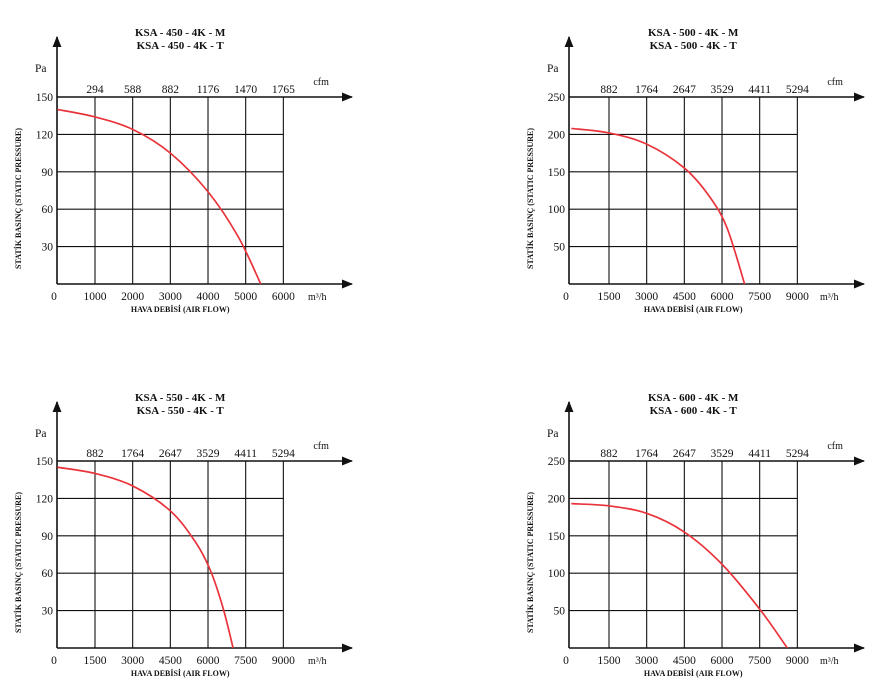 The height and width of the screenshot is (700, 884). Describe the element at coordinates (132, 297) in the screenshot. I see `x-tick-label: 2000` at that location.